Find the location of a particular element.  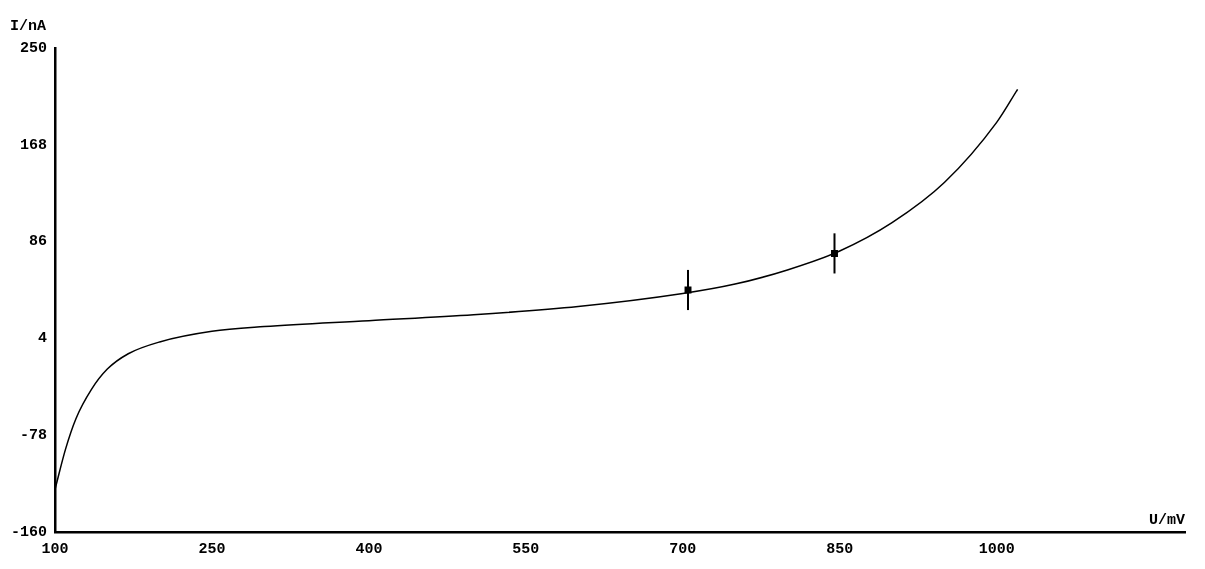

x-axis-title: U/mV is located at coordinates (1166, 521).